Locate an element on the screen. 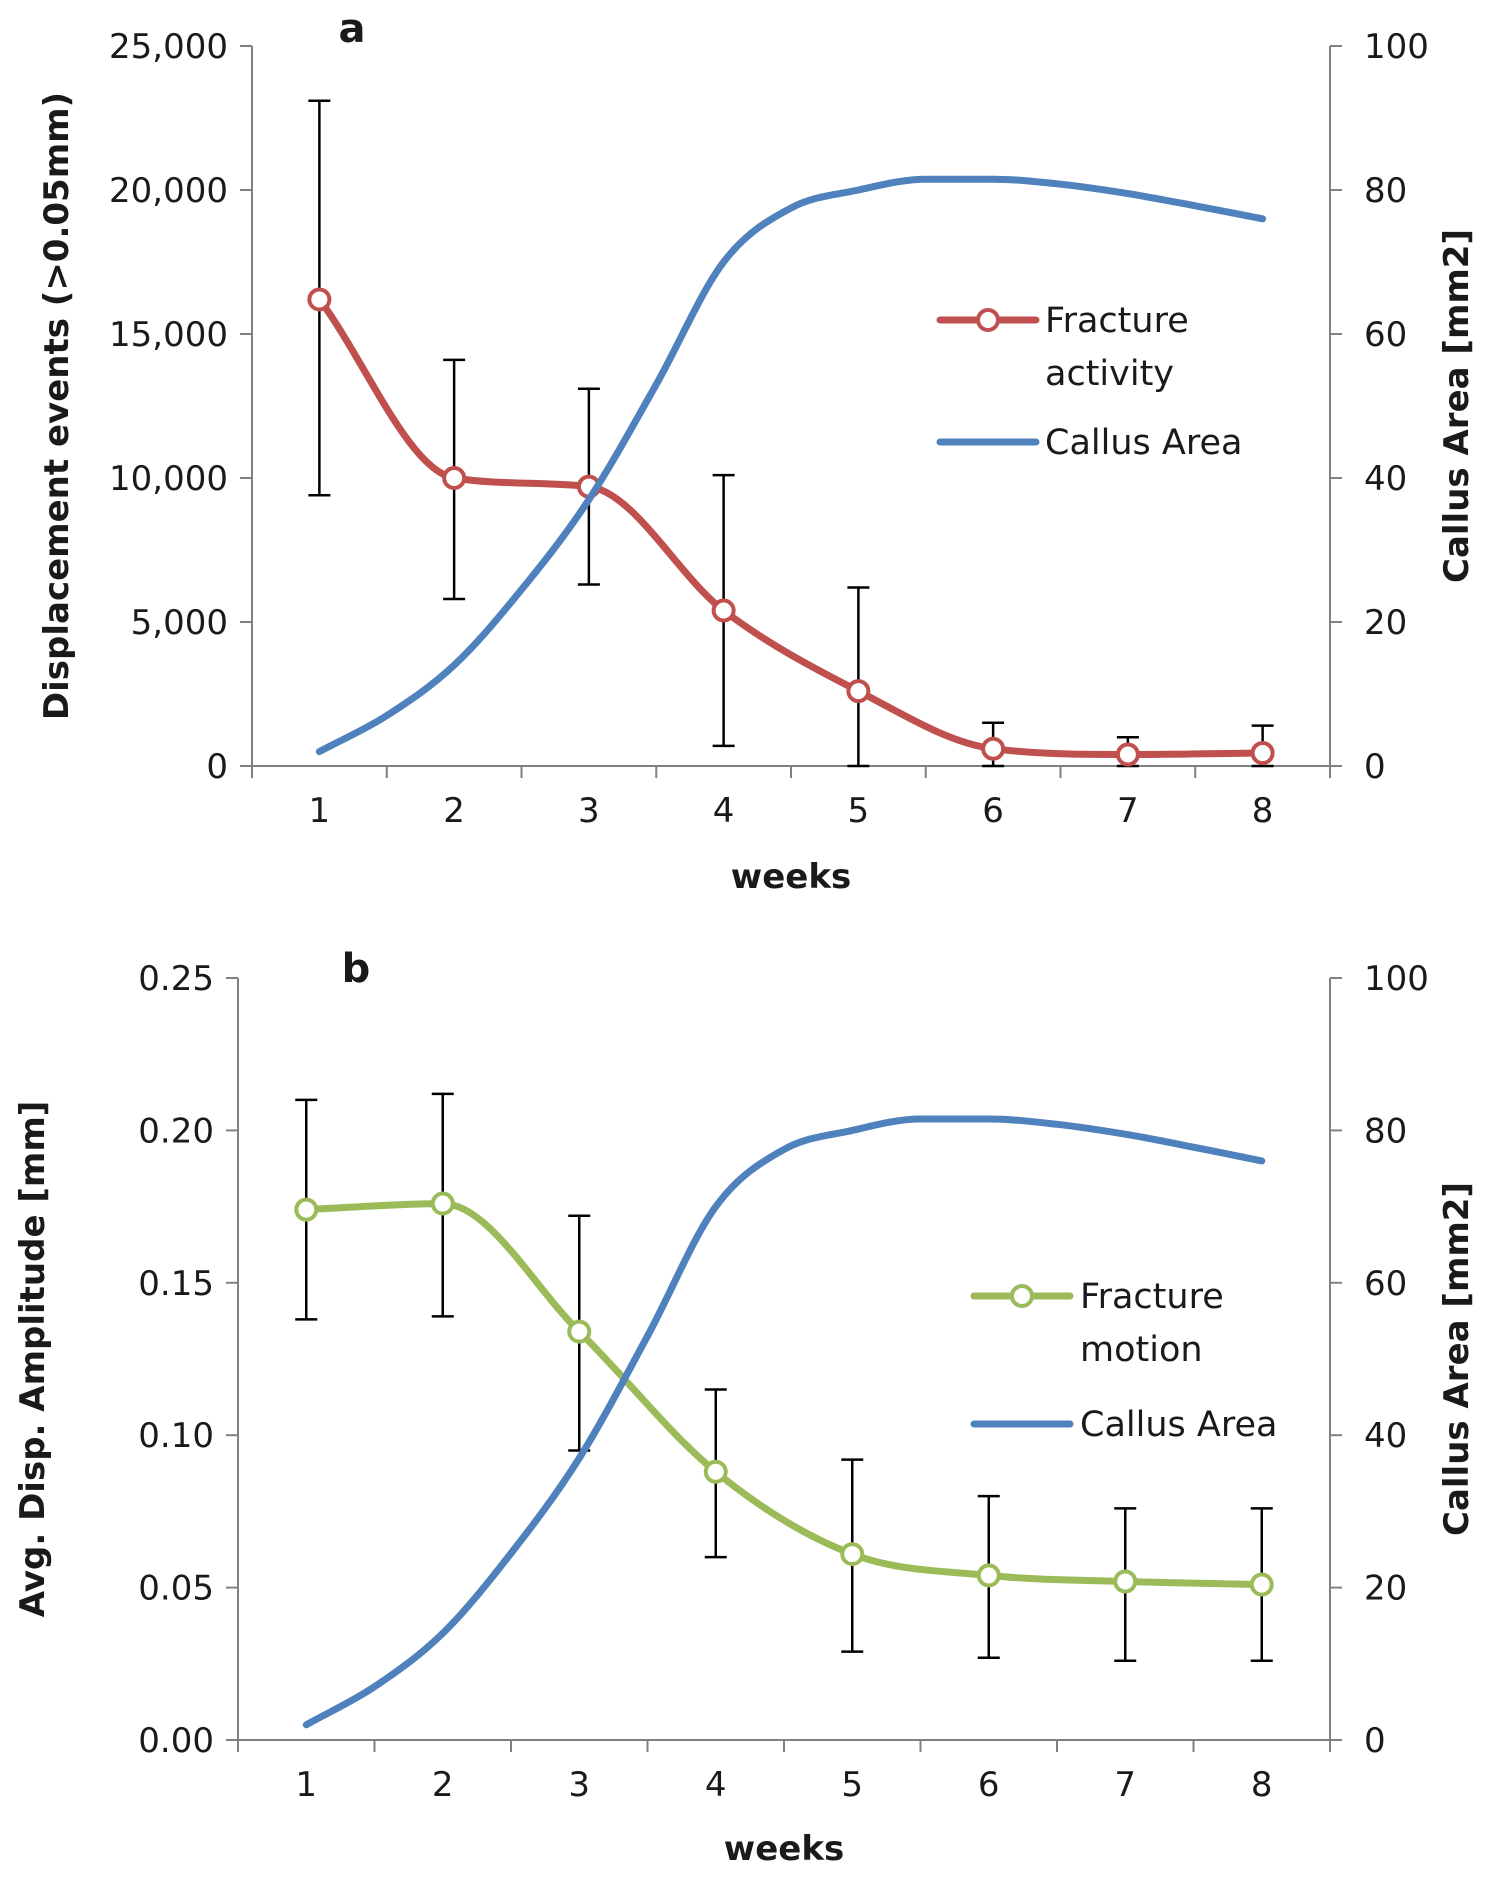 The width and height of the screenshot is (1508, 1902). legend: Fracture motion Callus Area is located at coordinates (1123, 1361).